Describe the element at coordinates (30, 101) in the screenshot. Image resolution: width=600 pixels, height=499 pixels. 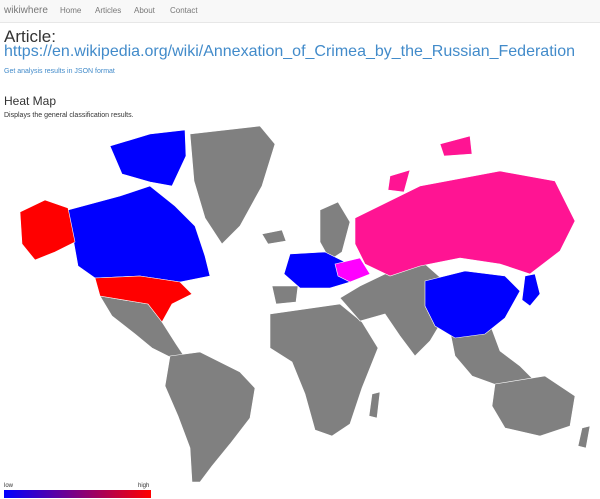
I see `heatmap-title: Heat Map` at that location.